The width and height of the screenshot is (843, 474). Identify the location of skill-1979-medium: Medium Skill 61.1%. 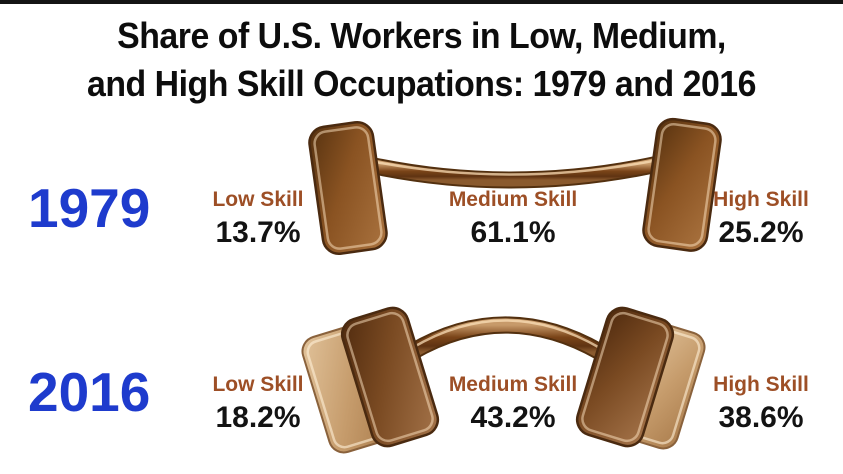
(513, 218).